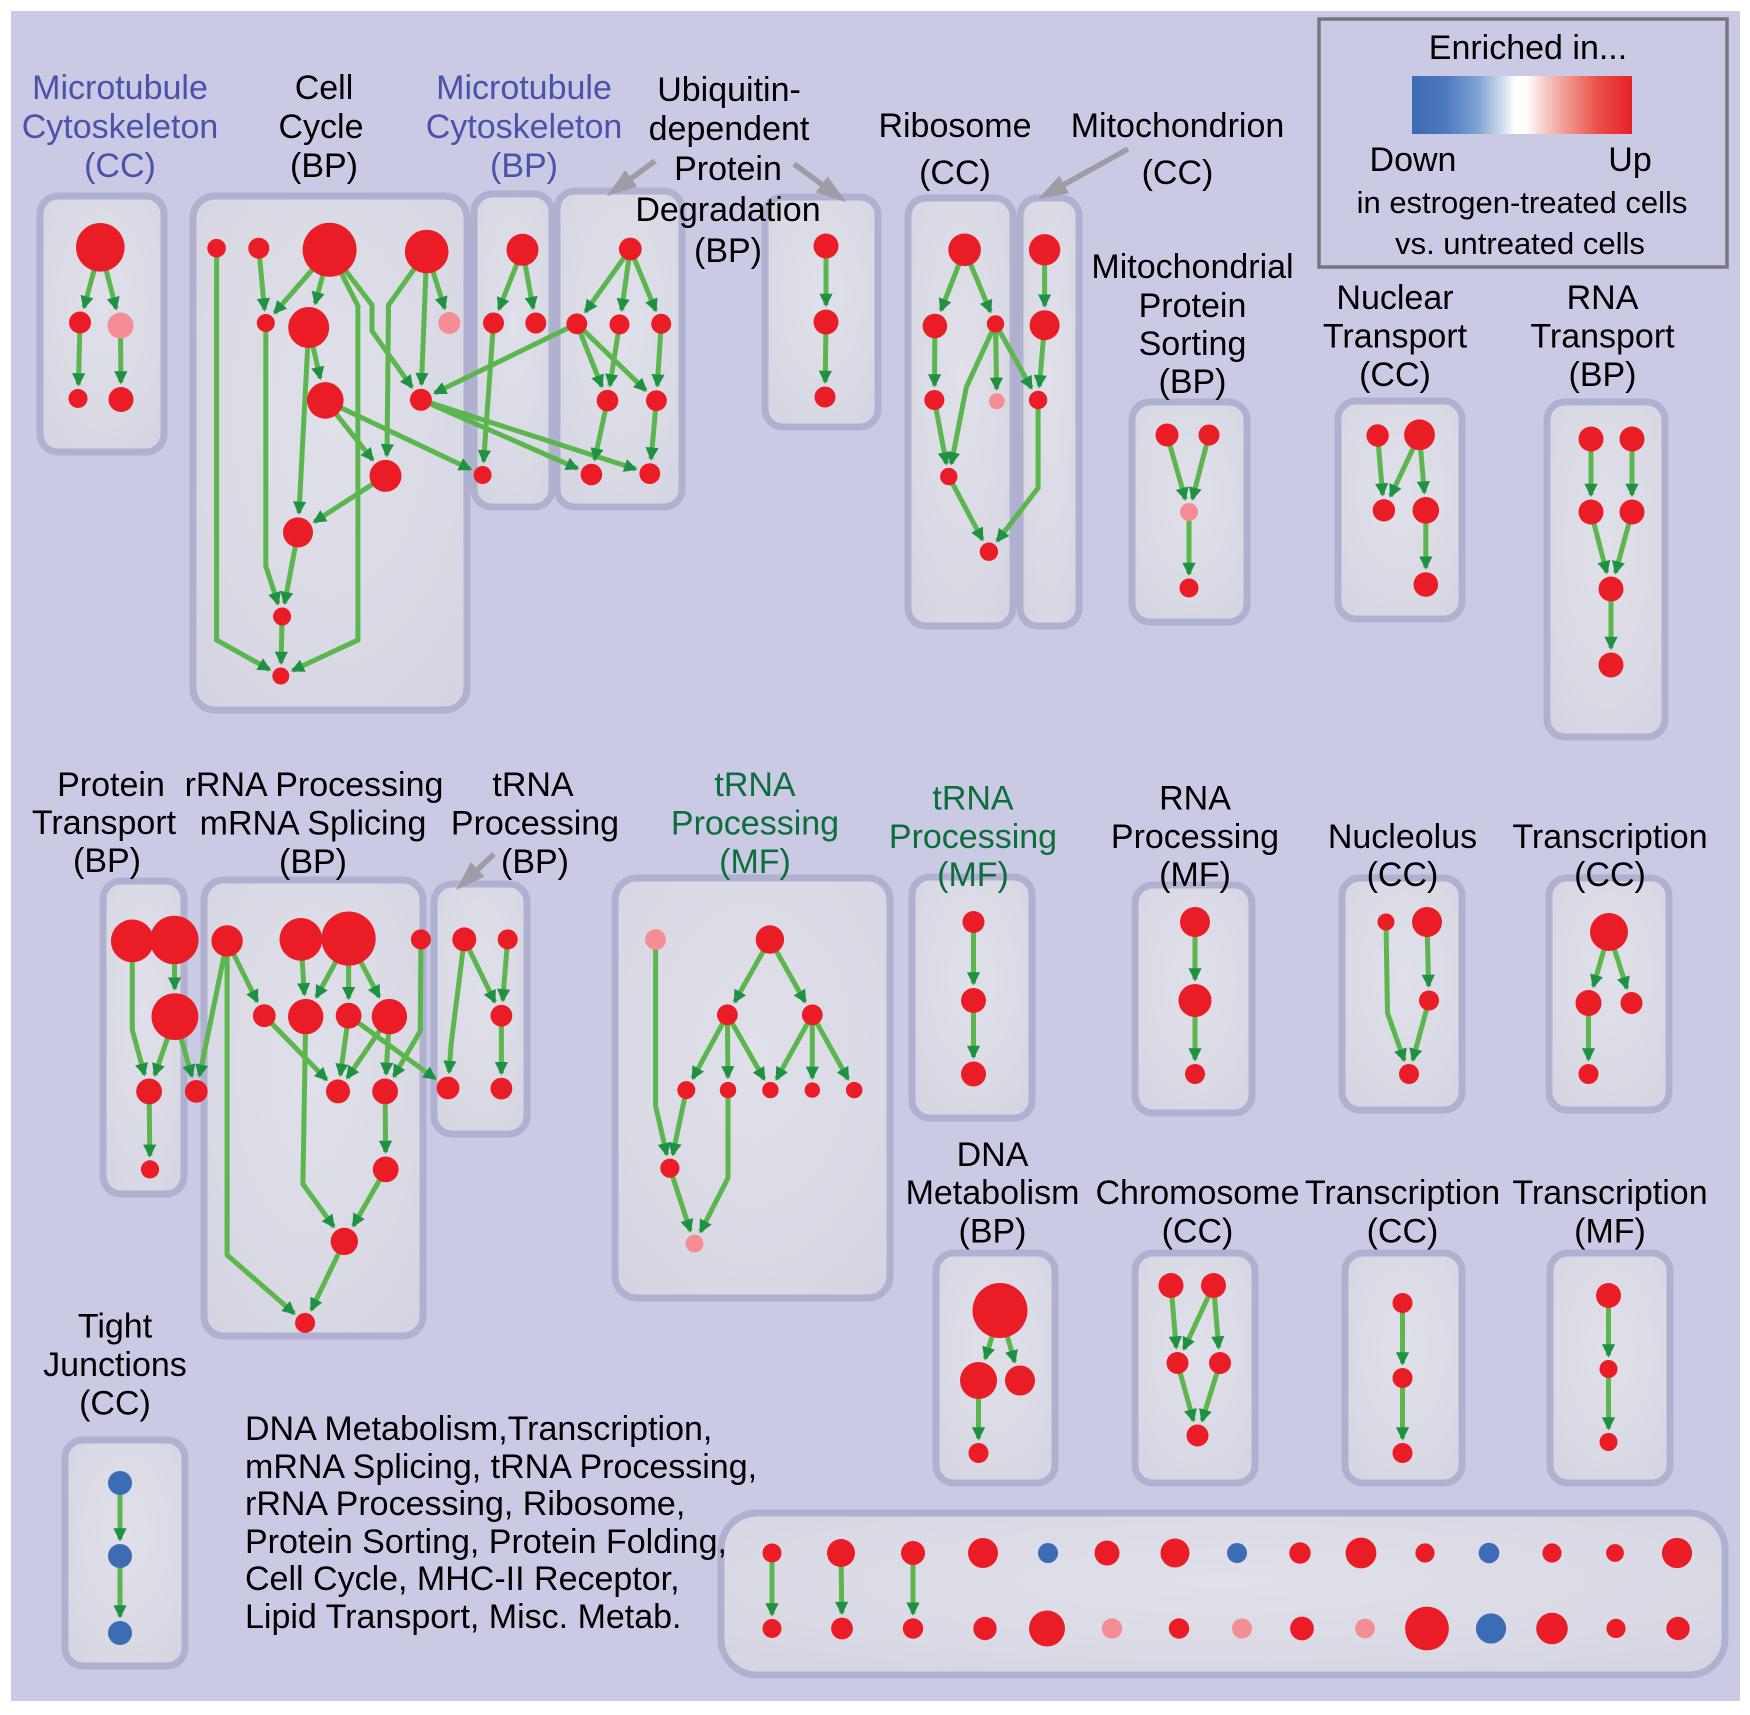 The width and height of the screenshot is (1750, 1715). Describe the element at coordinates (1394, 298) in the screenshot. I see `svg-text: Nuclear` at that location.